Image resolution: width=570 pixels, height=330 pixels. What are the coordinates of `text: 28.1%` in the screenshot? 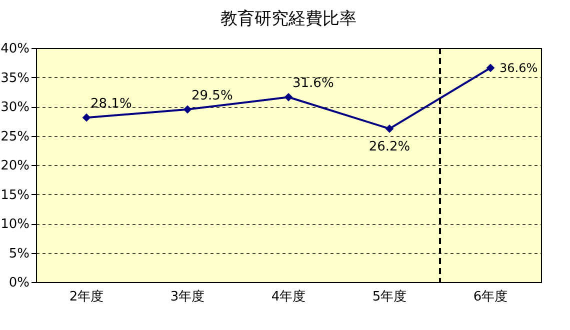 It's located at (111, 104).